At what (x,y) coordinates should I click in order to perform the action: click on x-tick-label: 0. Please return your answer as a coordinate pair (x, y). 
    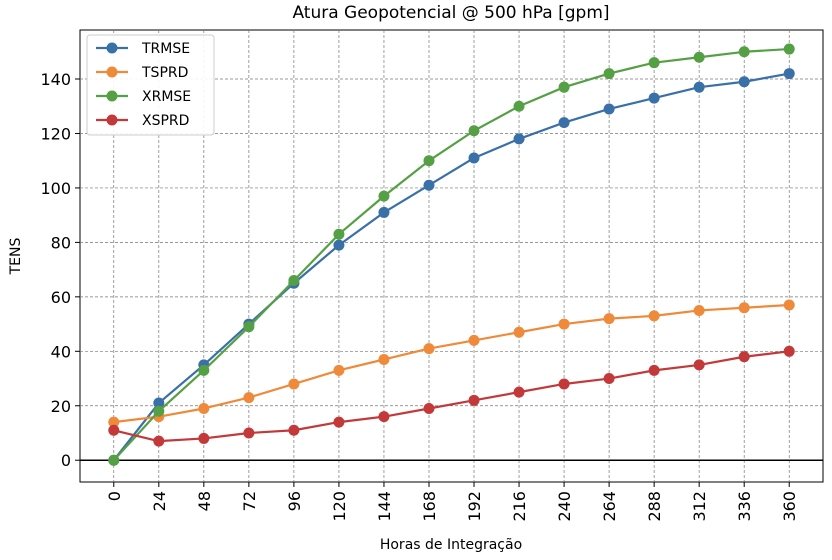
    Looking at the image, I should click on (114, 496).